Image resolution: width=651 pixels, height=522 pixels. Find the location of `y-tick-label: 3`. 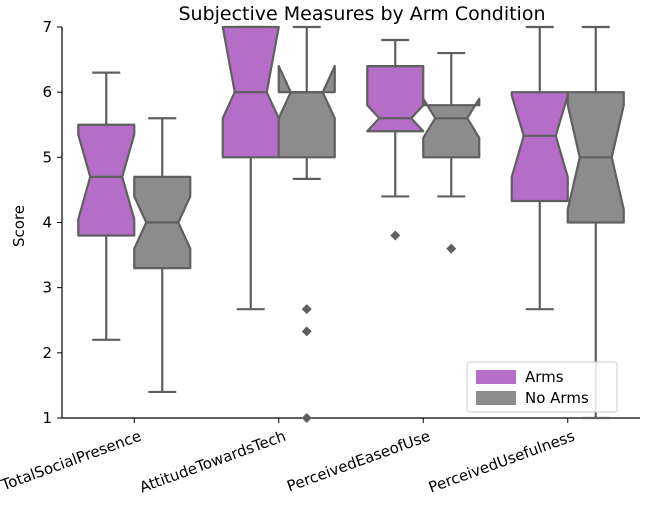

y-tick-label: 3 is located at coordinates (47, 288).